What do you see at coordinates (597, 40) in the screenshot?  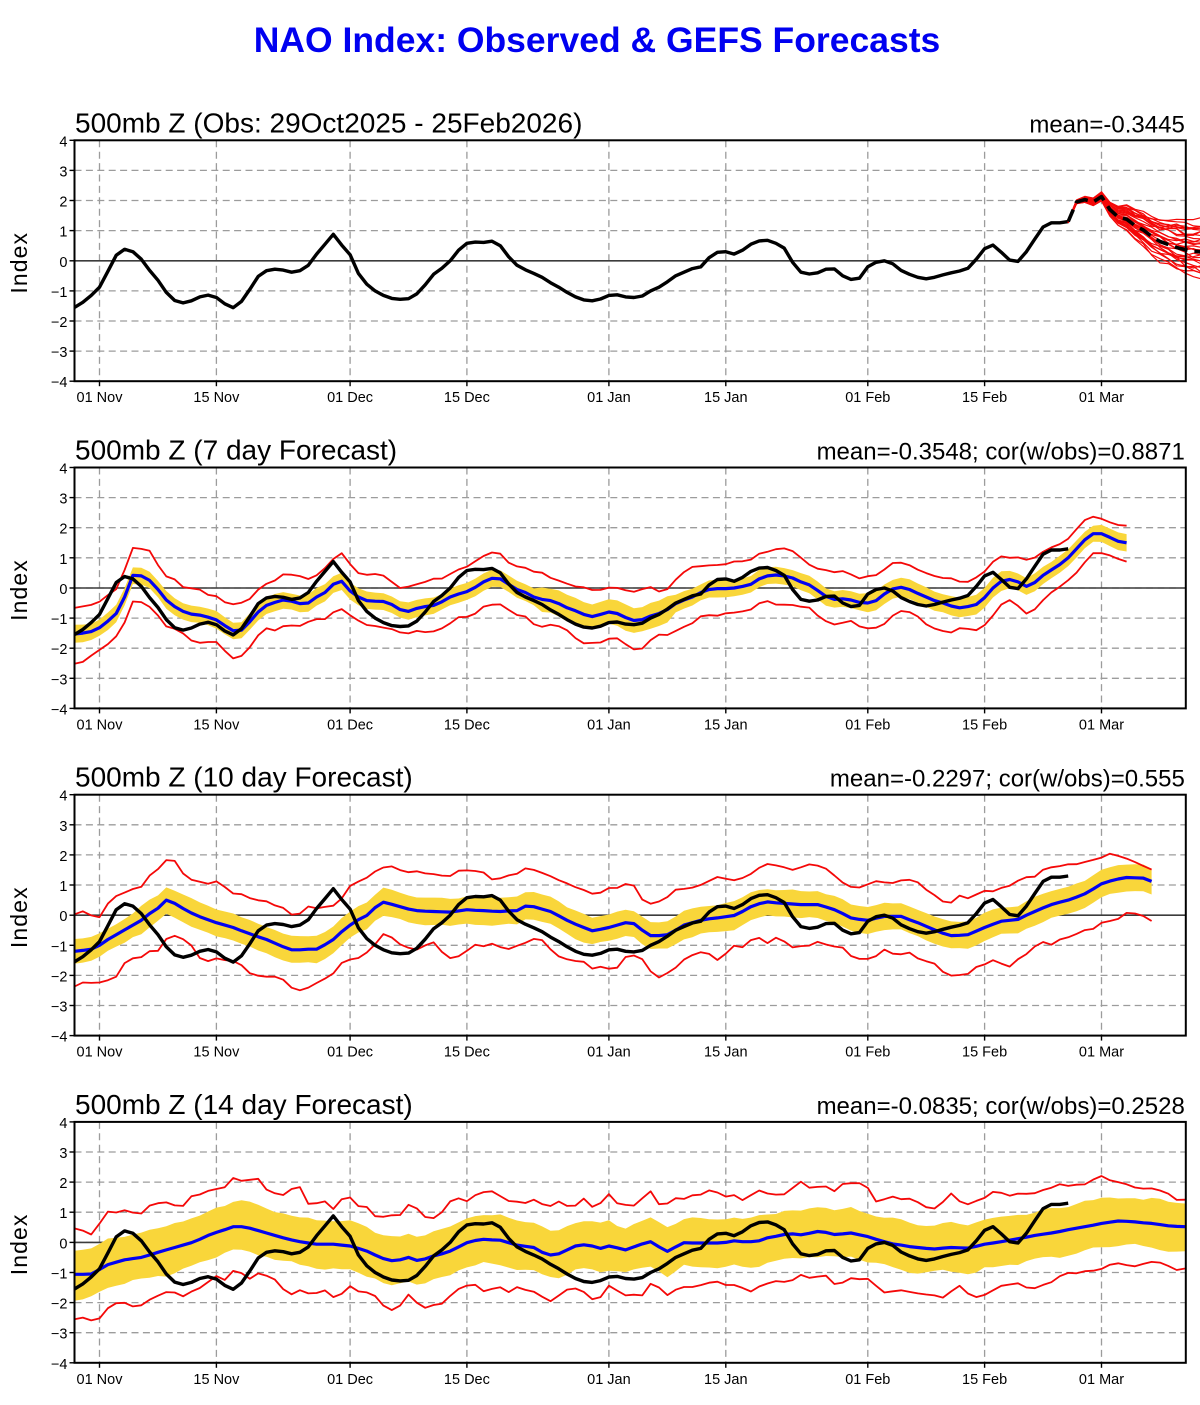 I see `svg-text:NAO Index: Observed & GEFS For: NAO Index: Observed & GEFS Forecasts` at bounding box center [597, 40].